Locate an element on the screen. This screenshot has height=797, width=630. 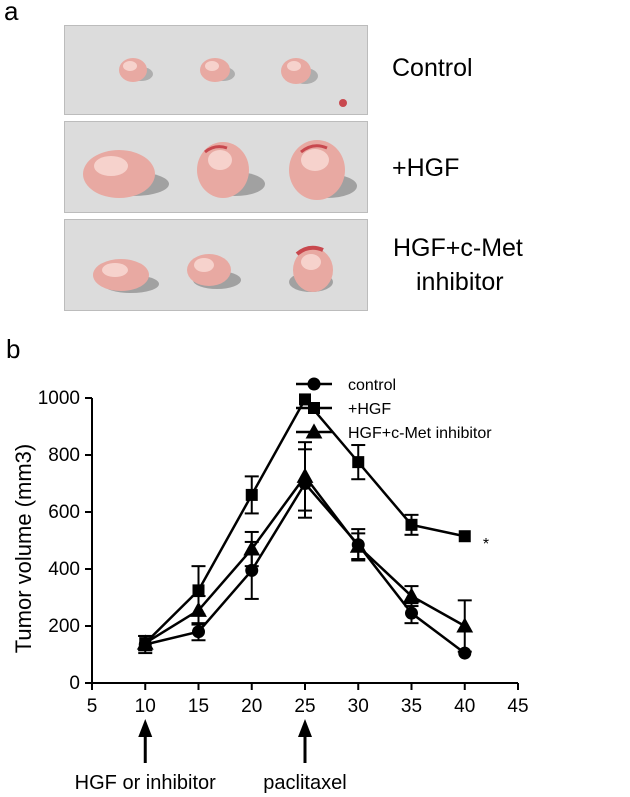
tumor-photo-hgf-inhibitor is located at coordinates (216, 265).